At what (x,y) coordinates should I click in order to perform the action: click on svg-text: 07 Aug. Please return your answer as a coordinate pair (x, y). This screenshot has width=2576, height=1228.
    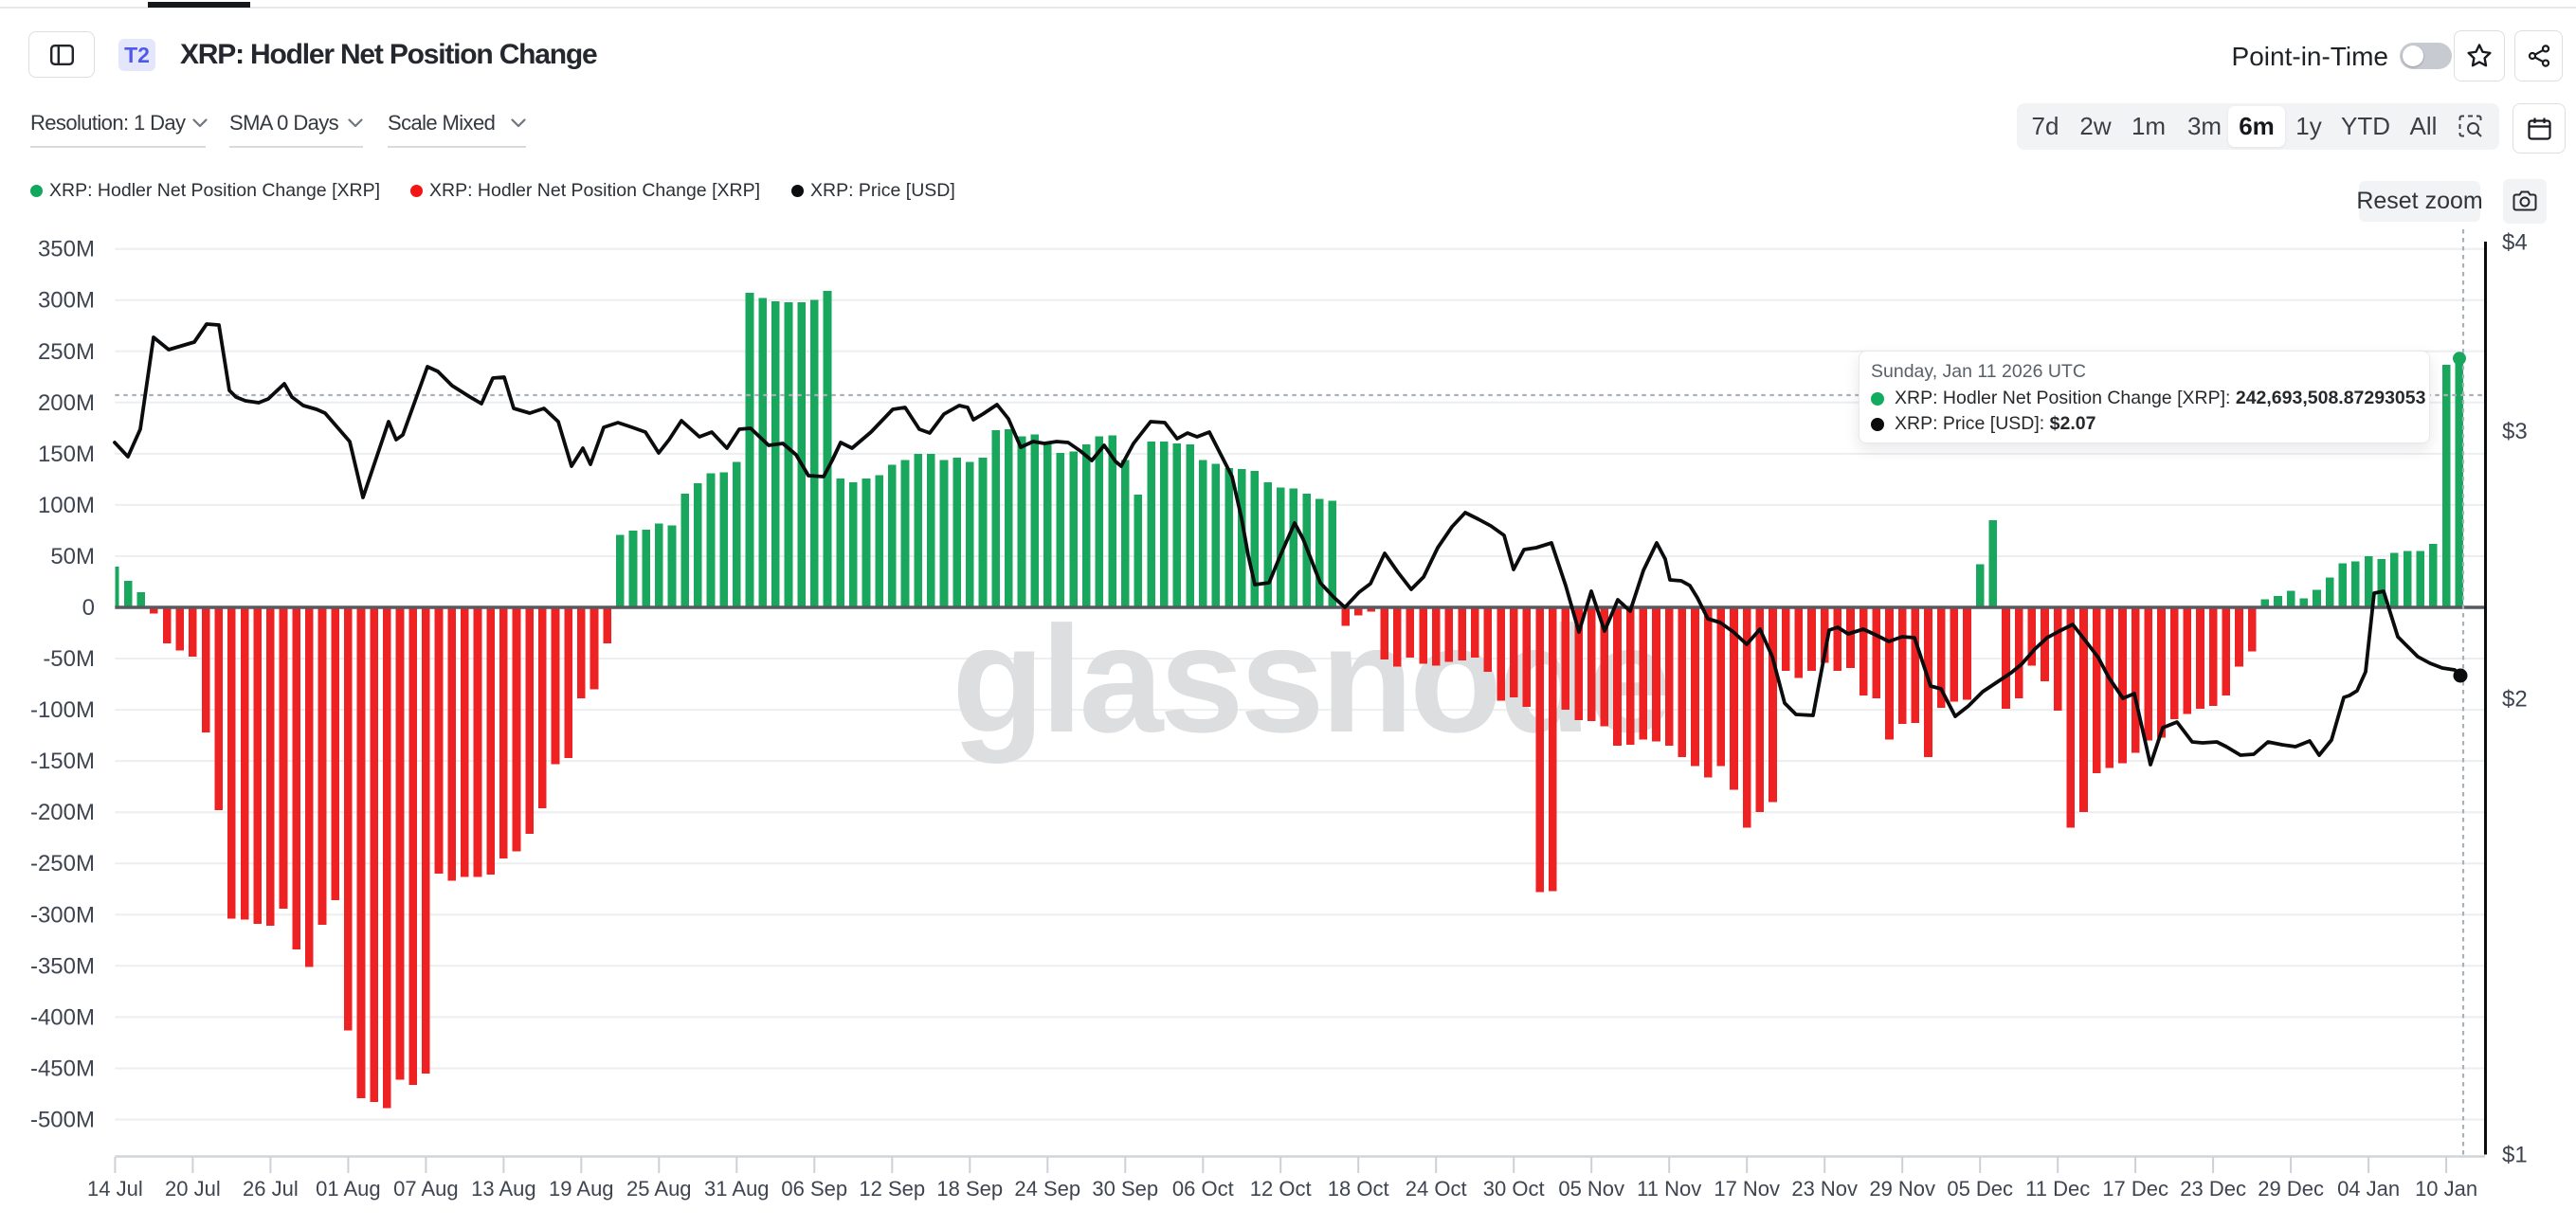
    Looking at the image, I should click on (426, 1189).